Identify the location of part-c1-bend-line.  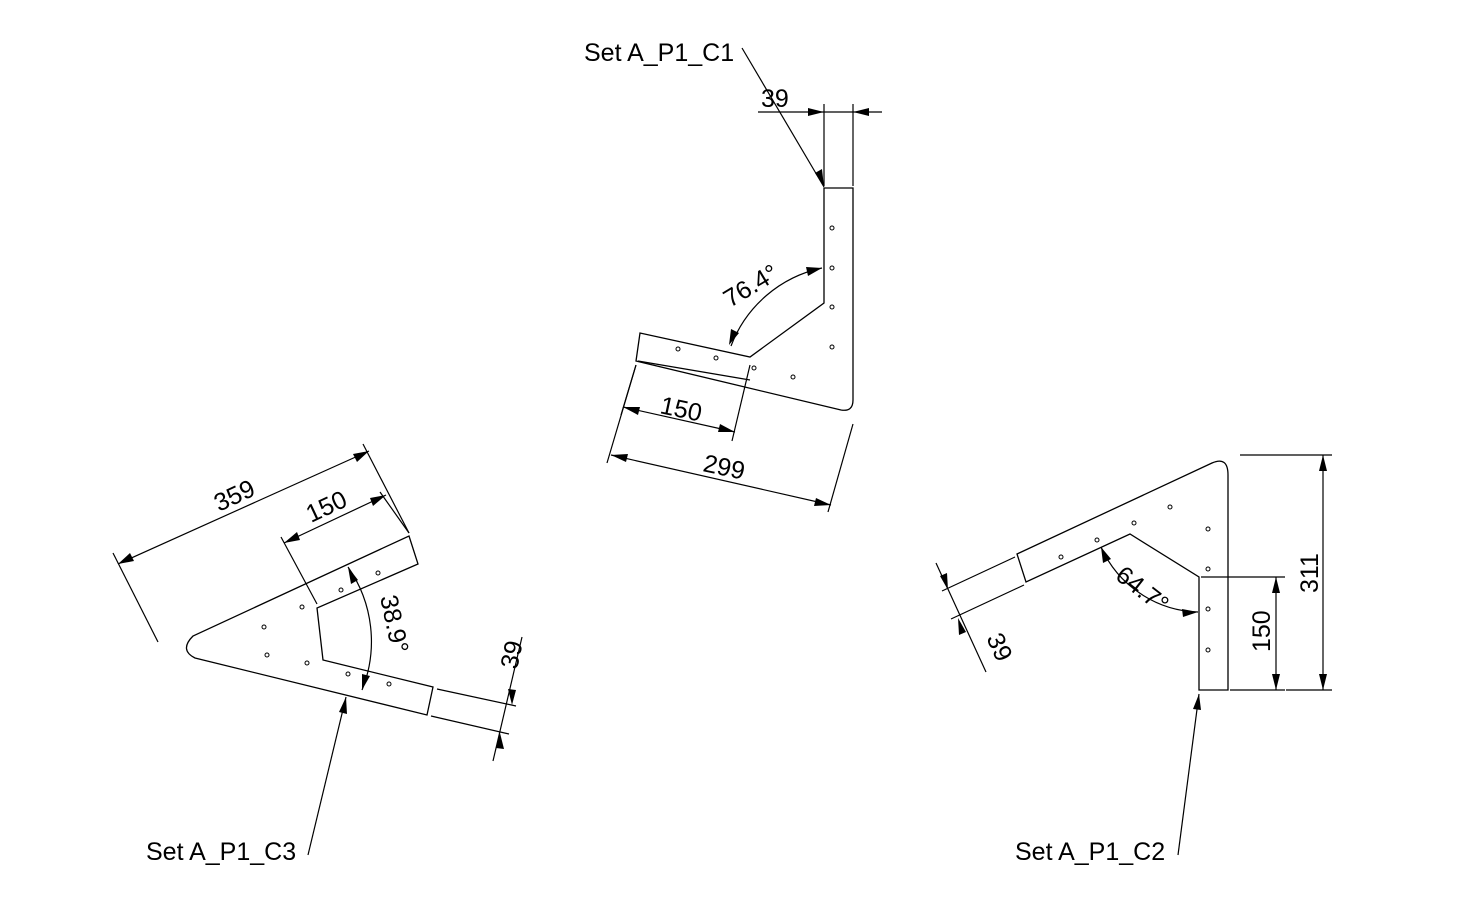
(694, 370).